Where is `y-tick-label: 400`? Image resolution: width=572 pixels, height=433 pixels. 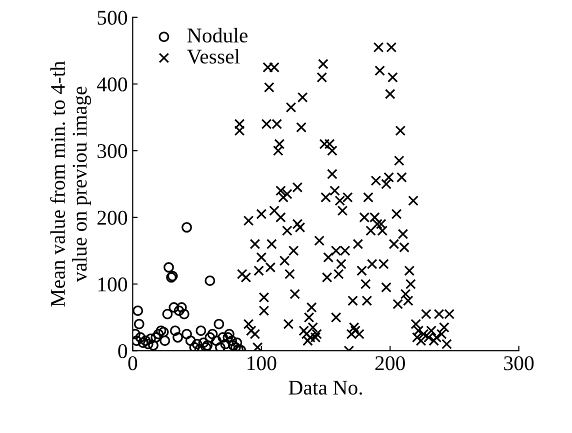 y-tick-label: 400 is located at coordinates (112, 84).